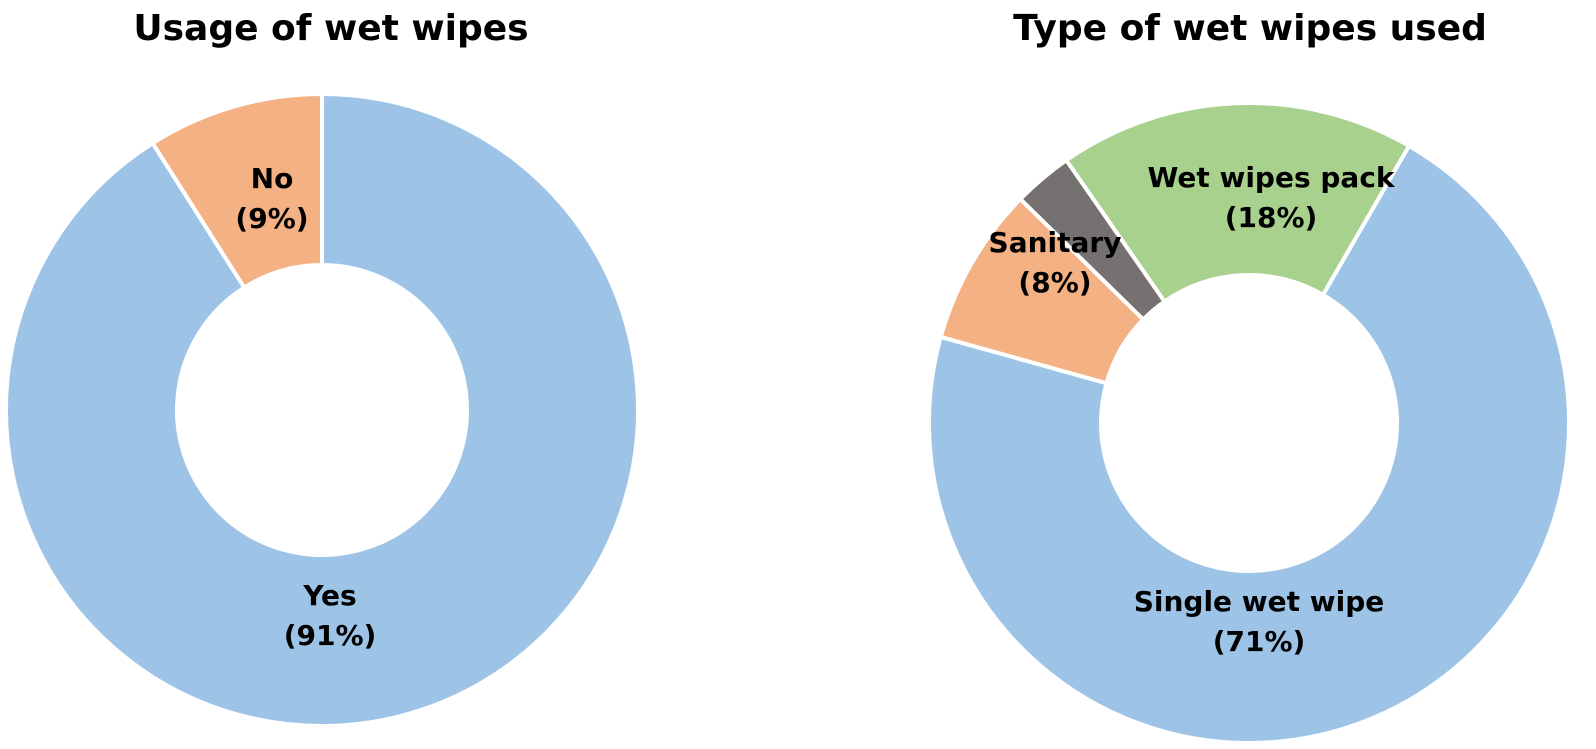 The image size is (1596, 749). What do you see at coordinates (1259, 641) in the screenshot?
I see `slice-value-label-single-wet-wipe: (71%)` at bounding box center [1259, 641].